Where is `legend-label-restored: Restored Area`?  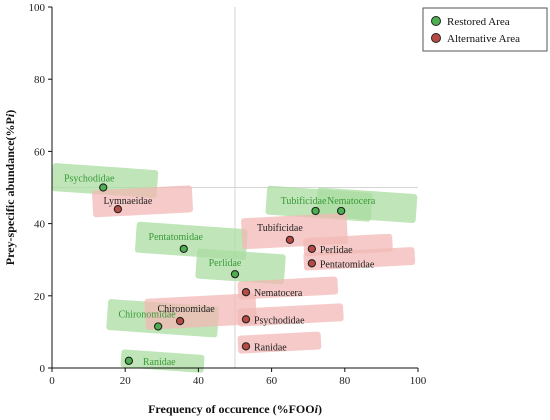
legend-label-restored: Restored Area is located at coordinates (478, 22).